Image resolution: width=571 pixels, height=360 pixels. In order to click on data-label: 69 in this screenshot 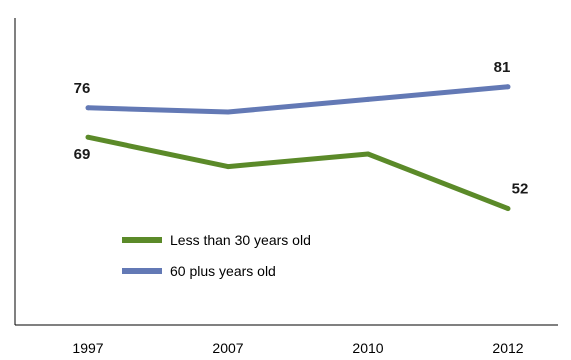, I will do `click(82, 154)`.